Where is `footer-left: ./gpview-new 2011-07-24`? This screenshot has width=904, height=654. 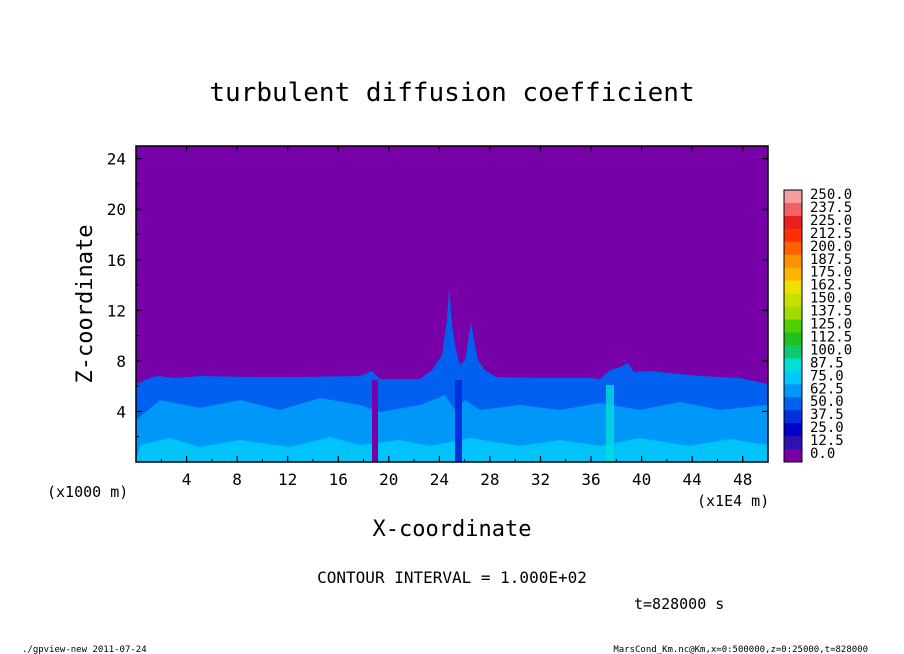 footer-left: ./gpview-new 2011-07-24 is located at coordinates (84, 649).